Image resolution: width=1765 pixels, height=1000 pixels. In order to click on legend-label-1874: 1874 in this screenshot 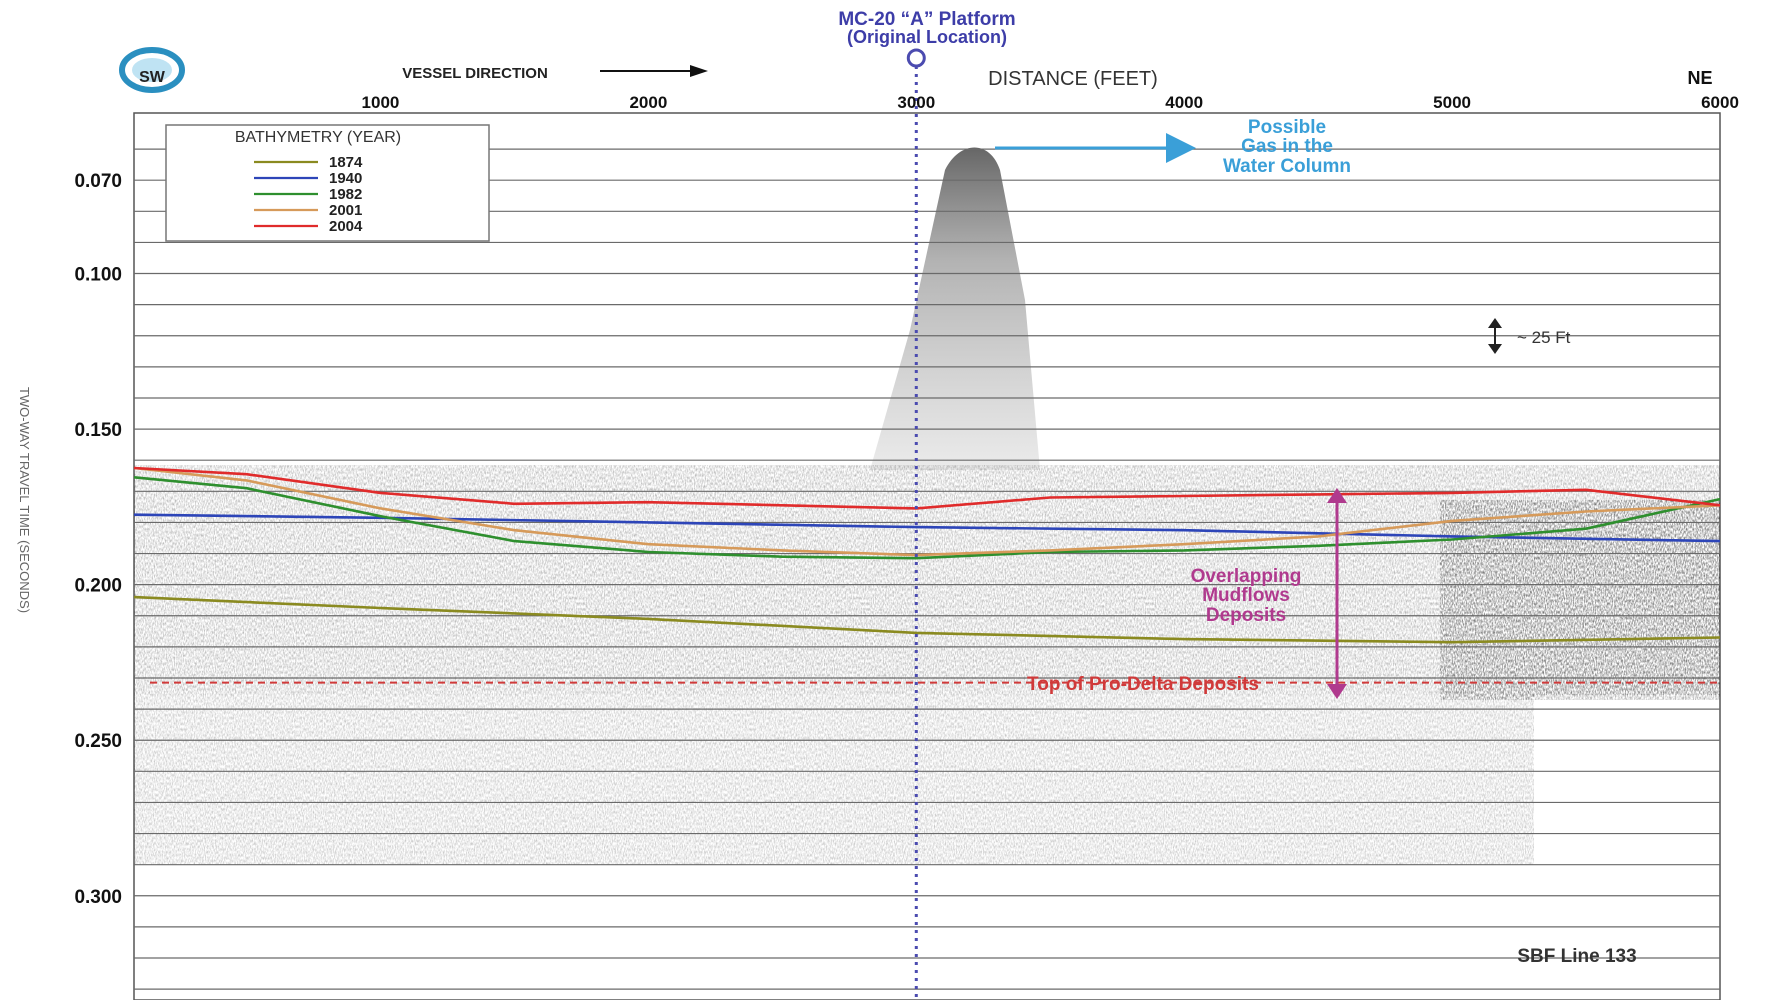, I will do `click(346, 162)`.